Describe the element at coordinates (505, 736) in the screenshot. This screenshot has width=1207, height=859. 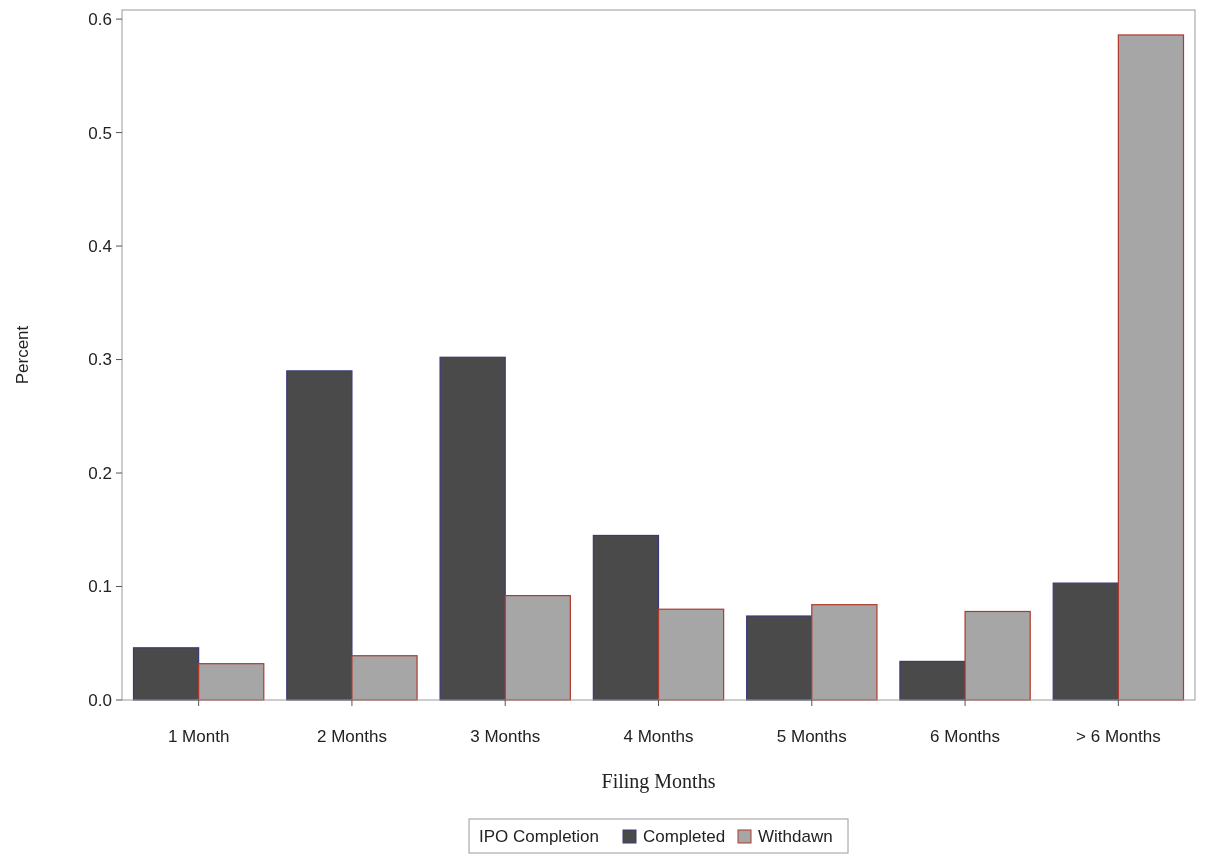
I see `x-tick-label: 3 Months` at that location.